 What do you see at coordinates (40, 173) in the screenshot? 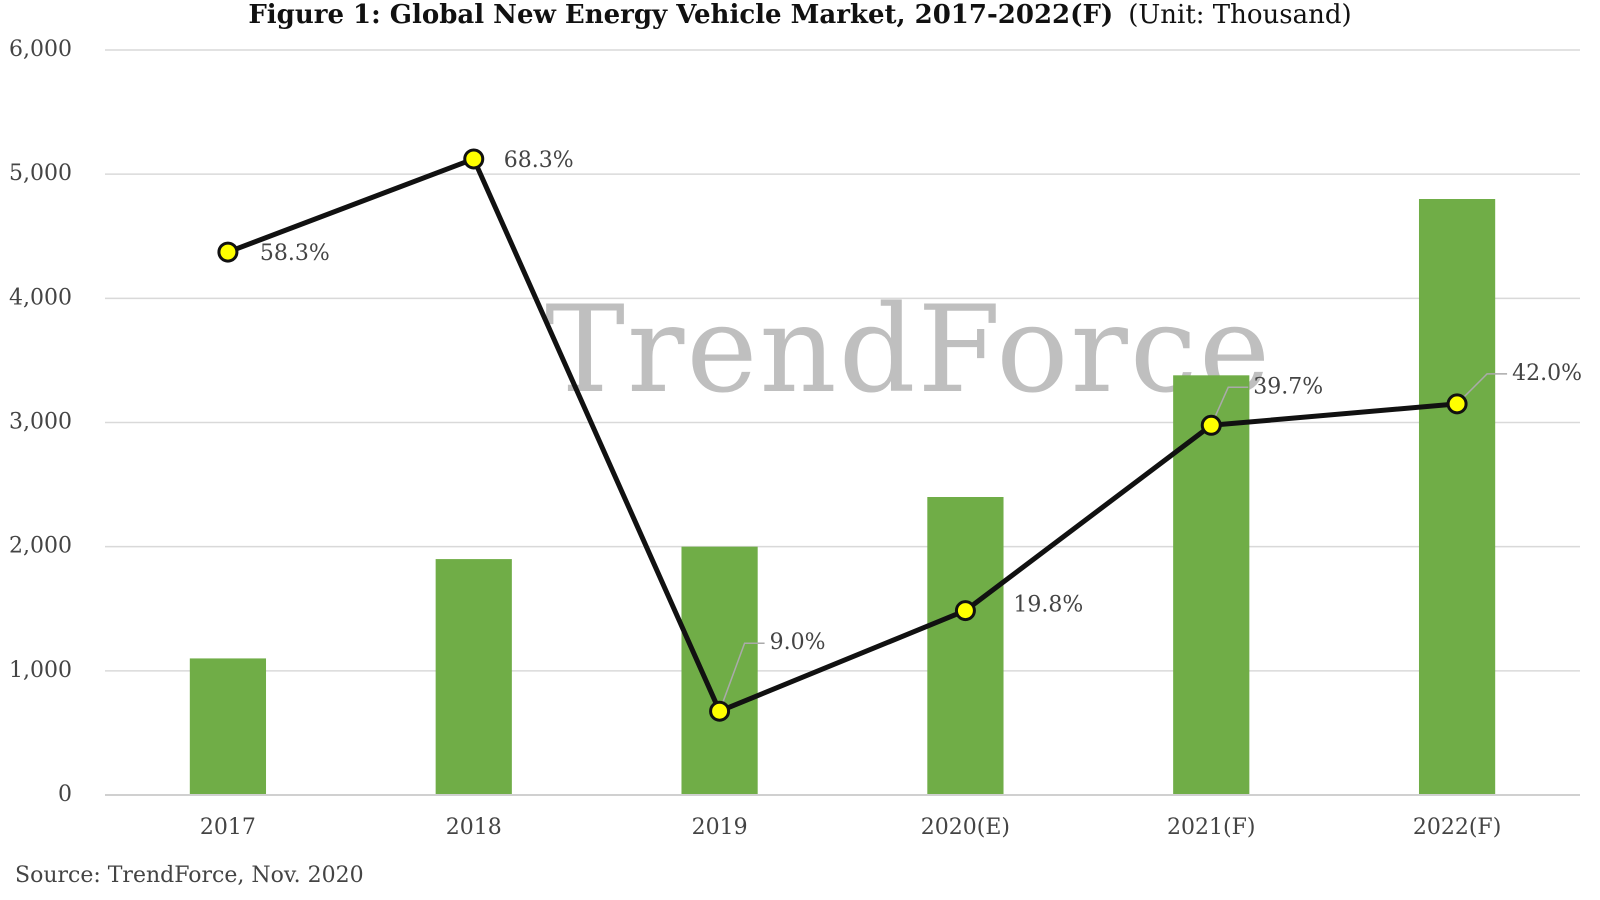
I see `y-tick-label: 5,000` at bounding box center [40, 173].